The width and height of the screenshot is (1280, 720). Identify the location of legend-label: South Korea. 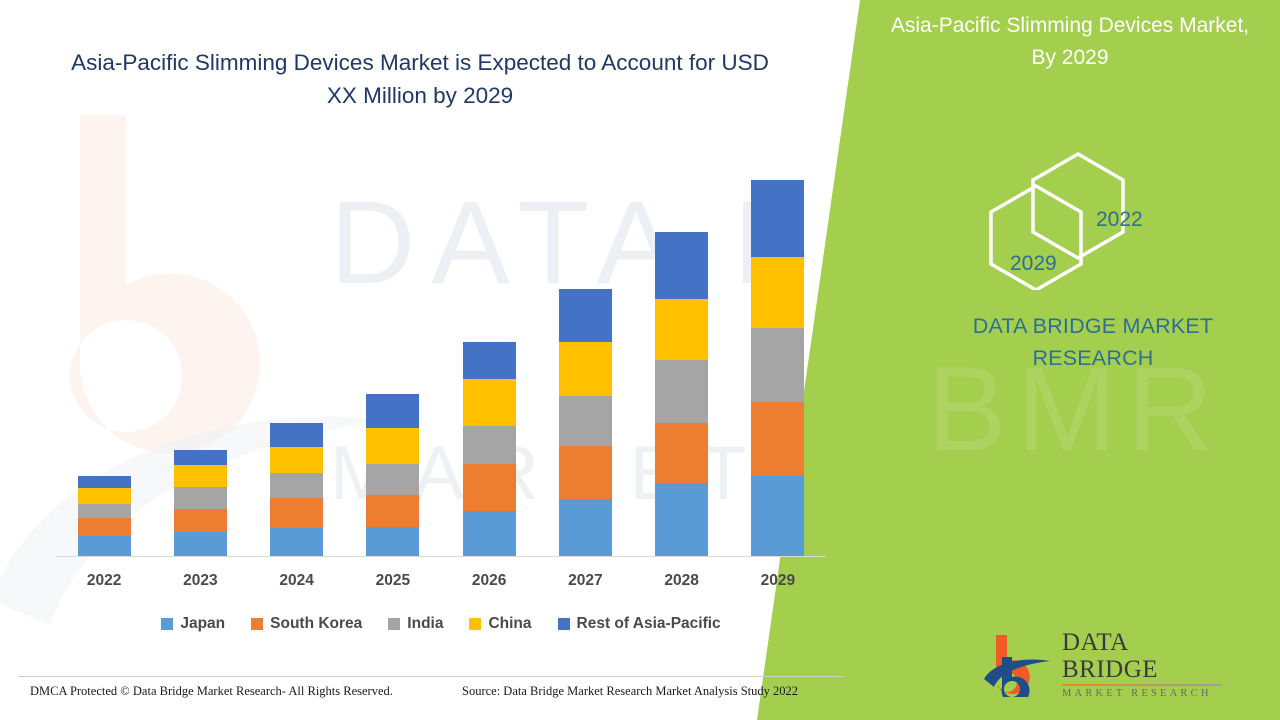
(316, 623).